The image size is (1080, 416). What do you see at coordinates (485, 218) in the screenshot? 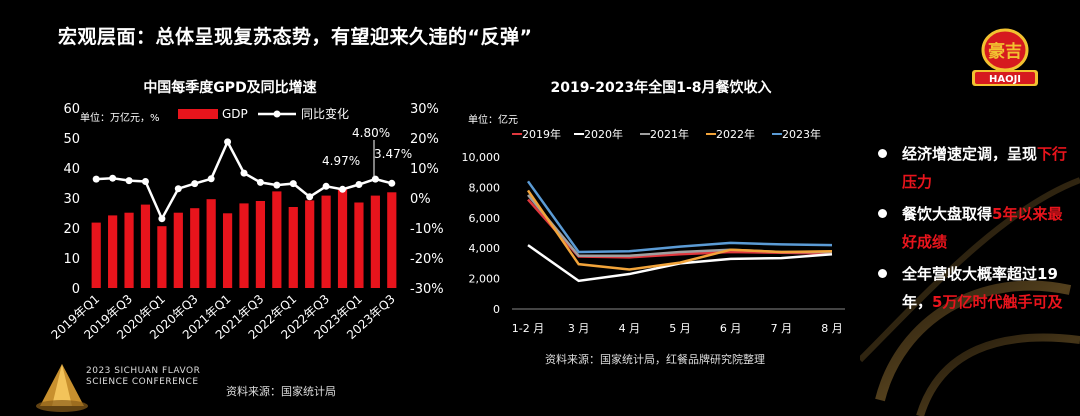
I see `catering-y-tick: 6,000` at bounding box center [485, 218].